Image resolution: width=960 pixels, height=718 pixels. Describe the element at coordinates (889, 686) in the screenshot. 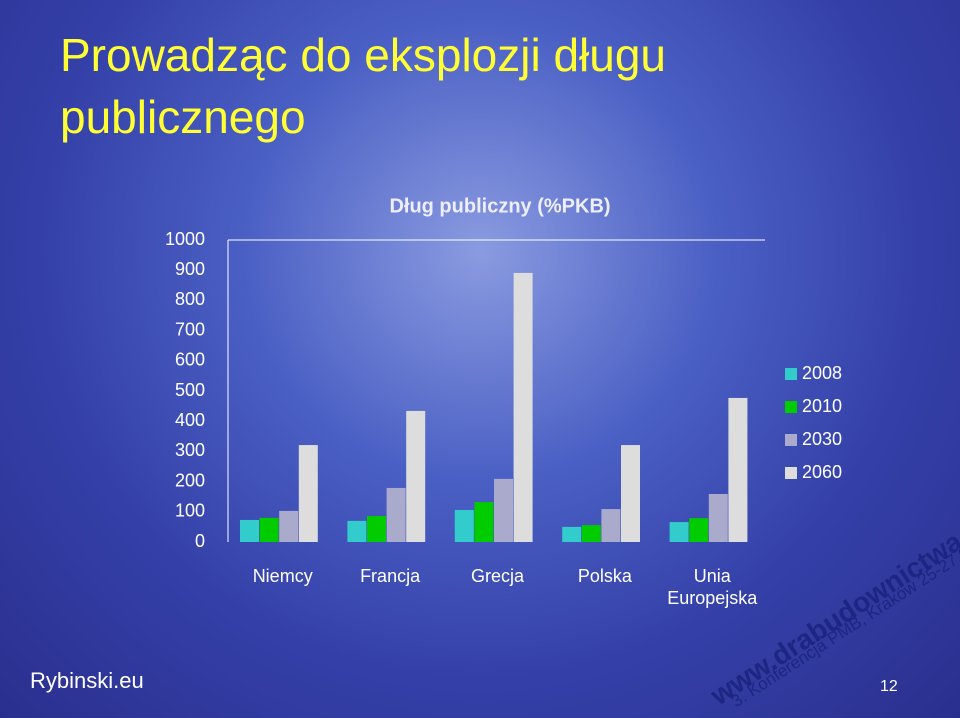

I see `page-number: 12` at that location.